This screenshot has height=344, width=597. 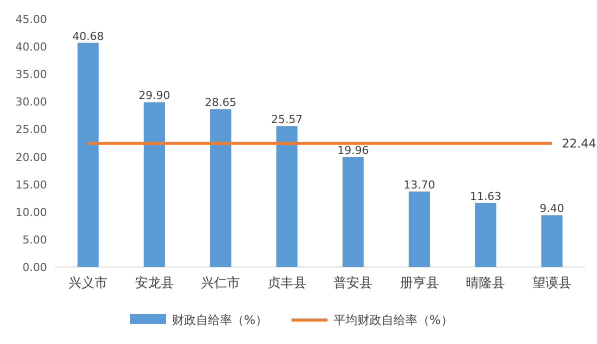 What do you see at coordinates (579, 143) in the screenshot?
I see `data-label: 22.44` at bounding box center [579, 143].